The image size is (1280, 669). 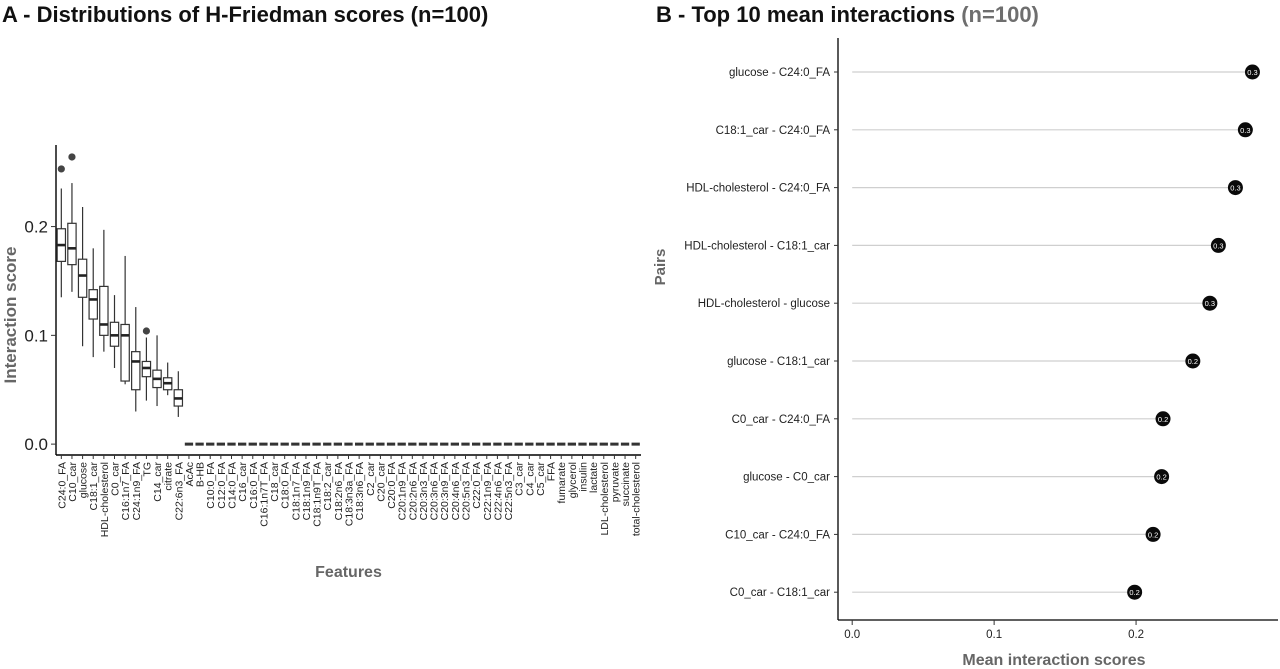 What do you see at coordinates (626, 484) in the screenshot?
I see `x-tick-label: succinate` at bounding box center [626, 484].